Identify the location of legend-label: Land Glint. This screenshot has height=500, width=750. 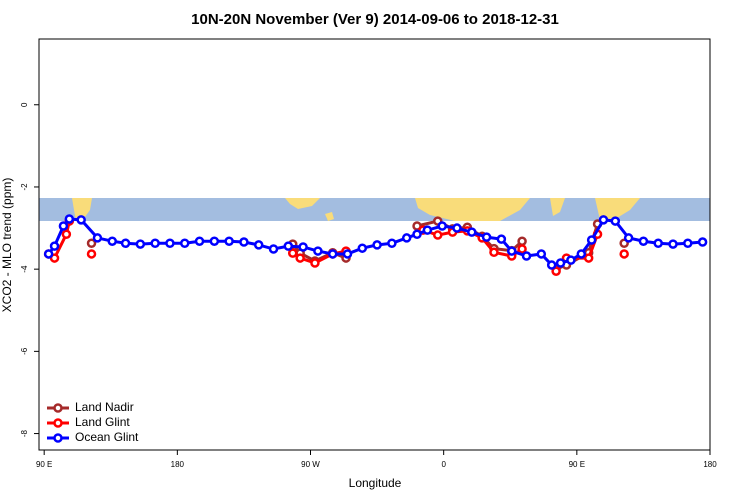
(102, 422).